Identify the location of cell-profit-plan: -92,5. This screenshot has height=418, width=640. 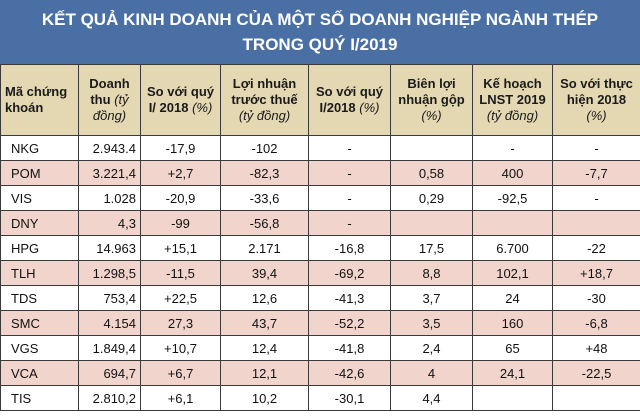
(512, 198).